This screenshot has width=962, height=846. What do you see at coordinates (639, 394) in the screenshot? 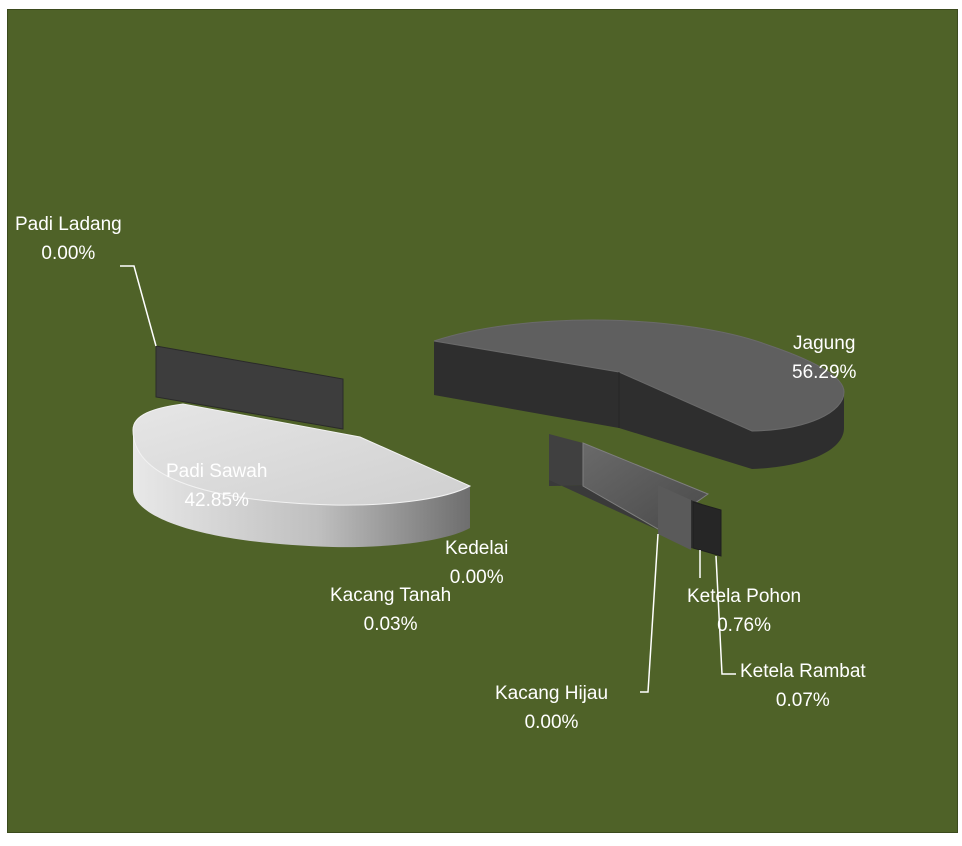
I see `slice-jagung` at bounding box center [639, 394].